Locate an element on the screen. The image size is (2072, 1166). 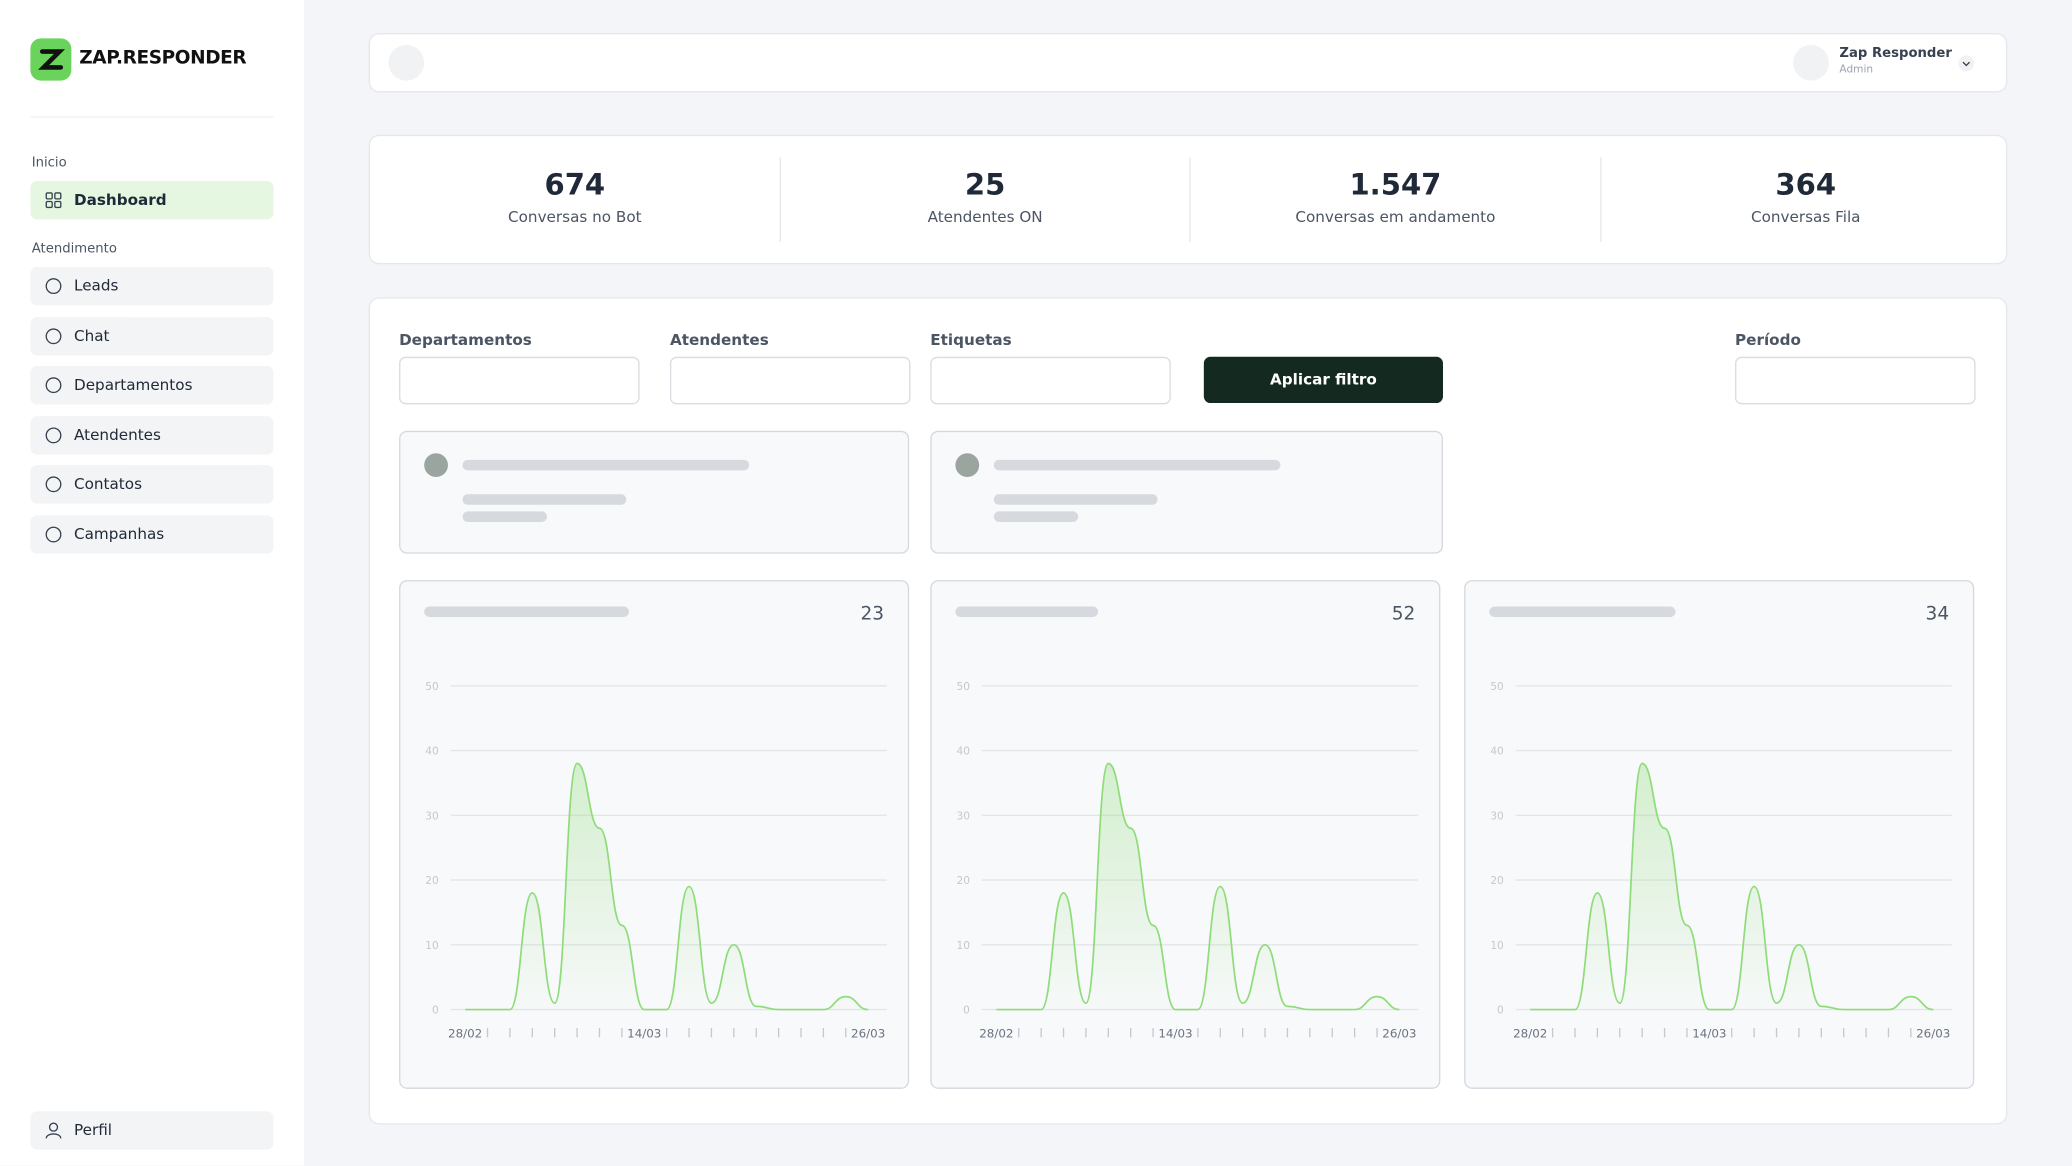
stat: 25 Atendentes ON is located at coordinates (985, 197).